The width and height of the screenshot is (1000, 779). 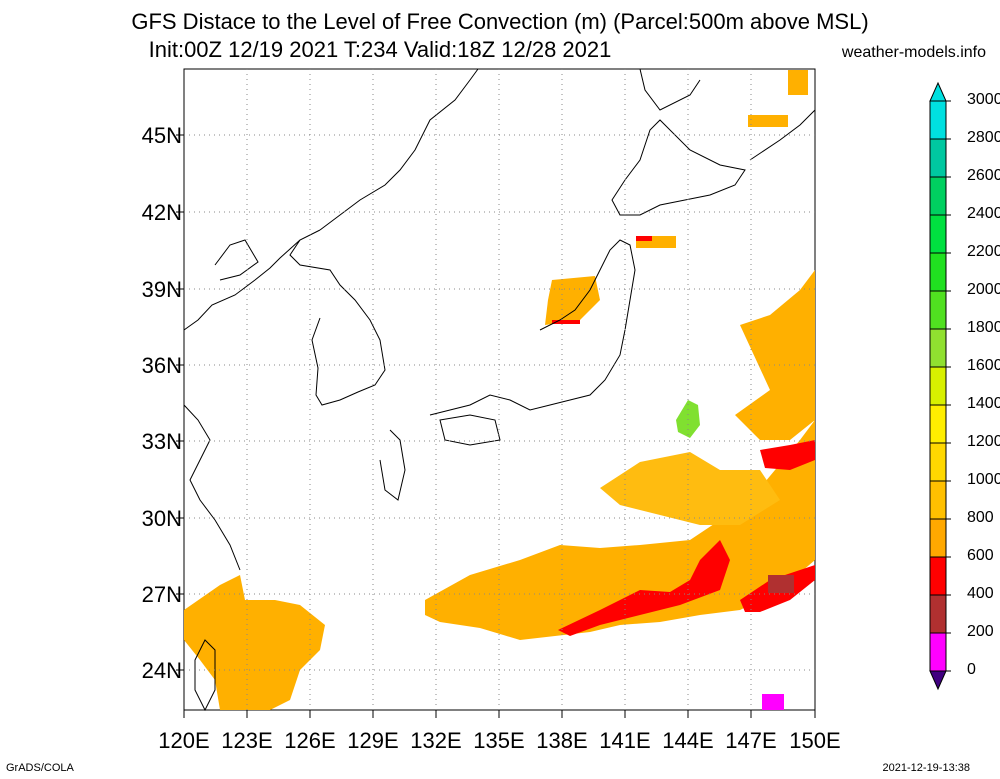 What do you see at coordinates (644, 238) in the screenshot?
I see `field-north-red` at bounding box center [644, 238].